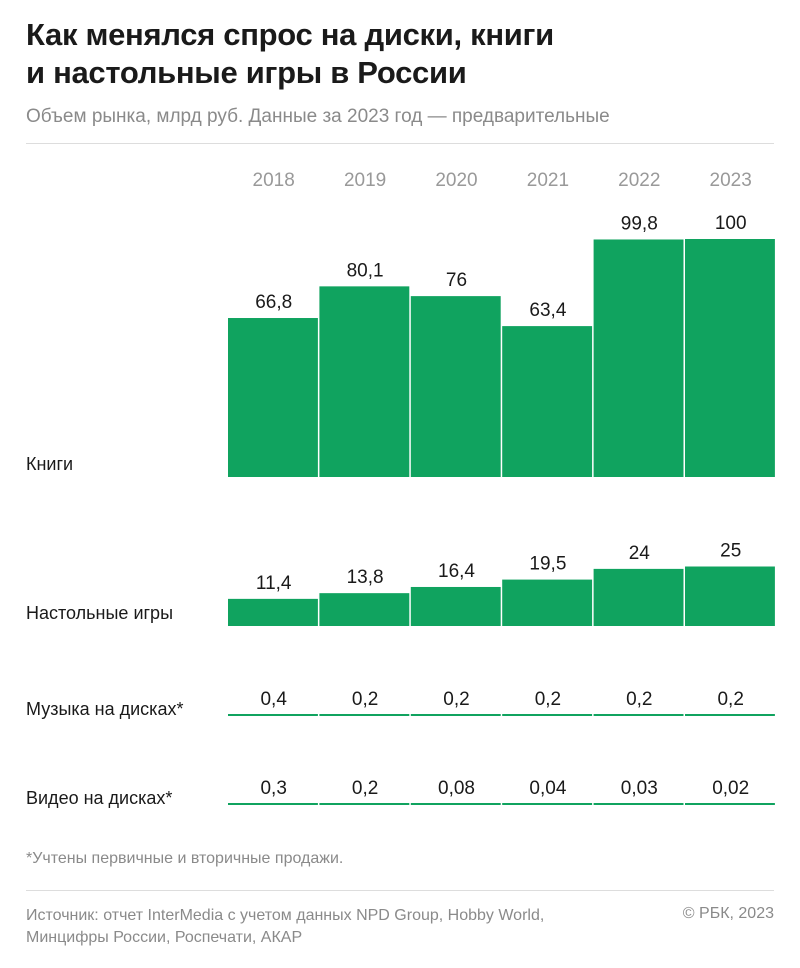  What do you see at coordinates (104, 709) in the screenshot?
I see `series-3-label: Музыка на дисках*` at bounding box center [104, 709].